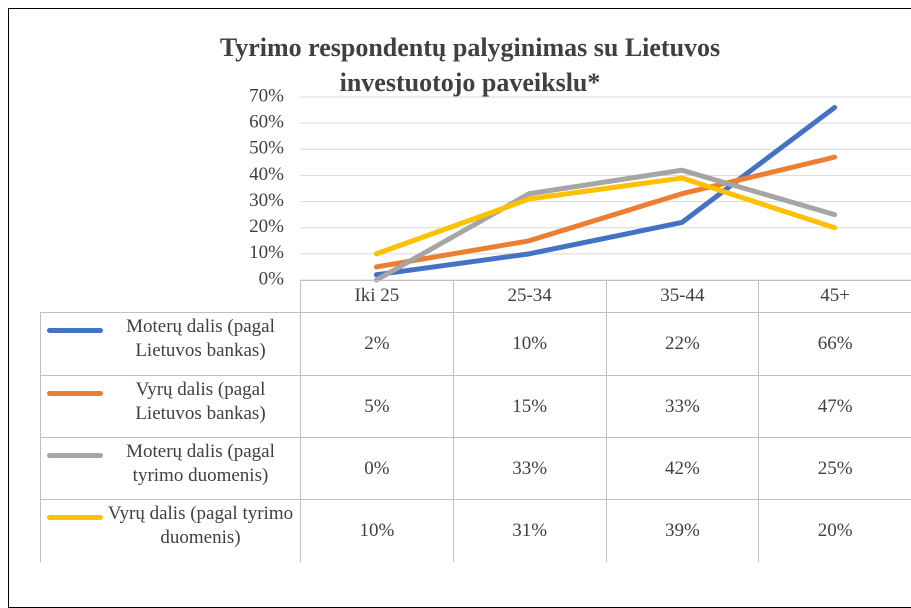 The image size is (911, 608). What do you see at coordinates (272, 278) in the screenshot?
I see `y-tick-label: 0%` at bounding box center [272, 278].